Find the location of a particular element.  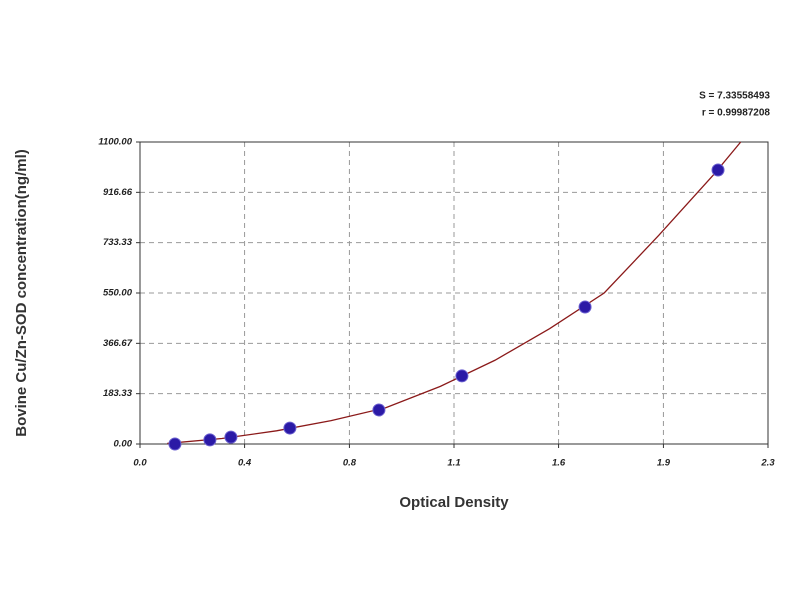

y-tick-label: 916.66 is located at coordinates (118, 192).